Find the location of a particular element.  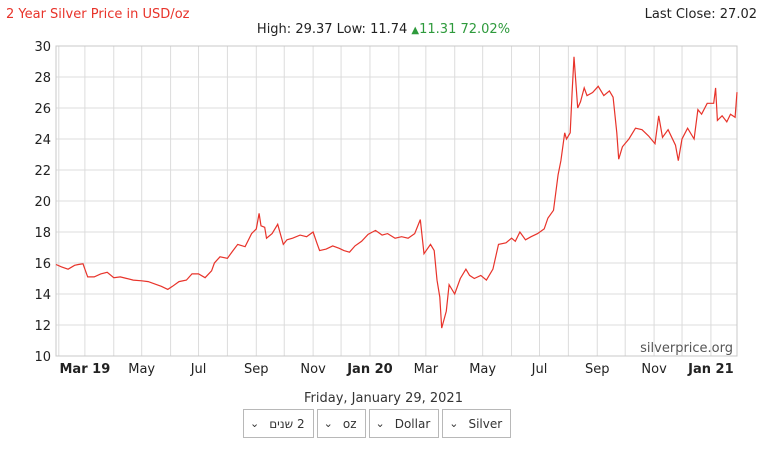

y-axis: 10 12 14 16 18 20 22 24 26 28 30 is located at coordinates (42, 202).